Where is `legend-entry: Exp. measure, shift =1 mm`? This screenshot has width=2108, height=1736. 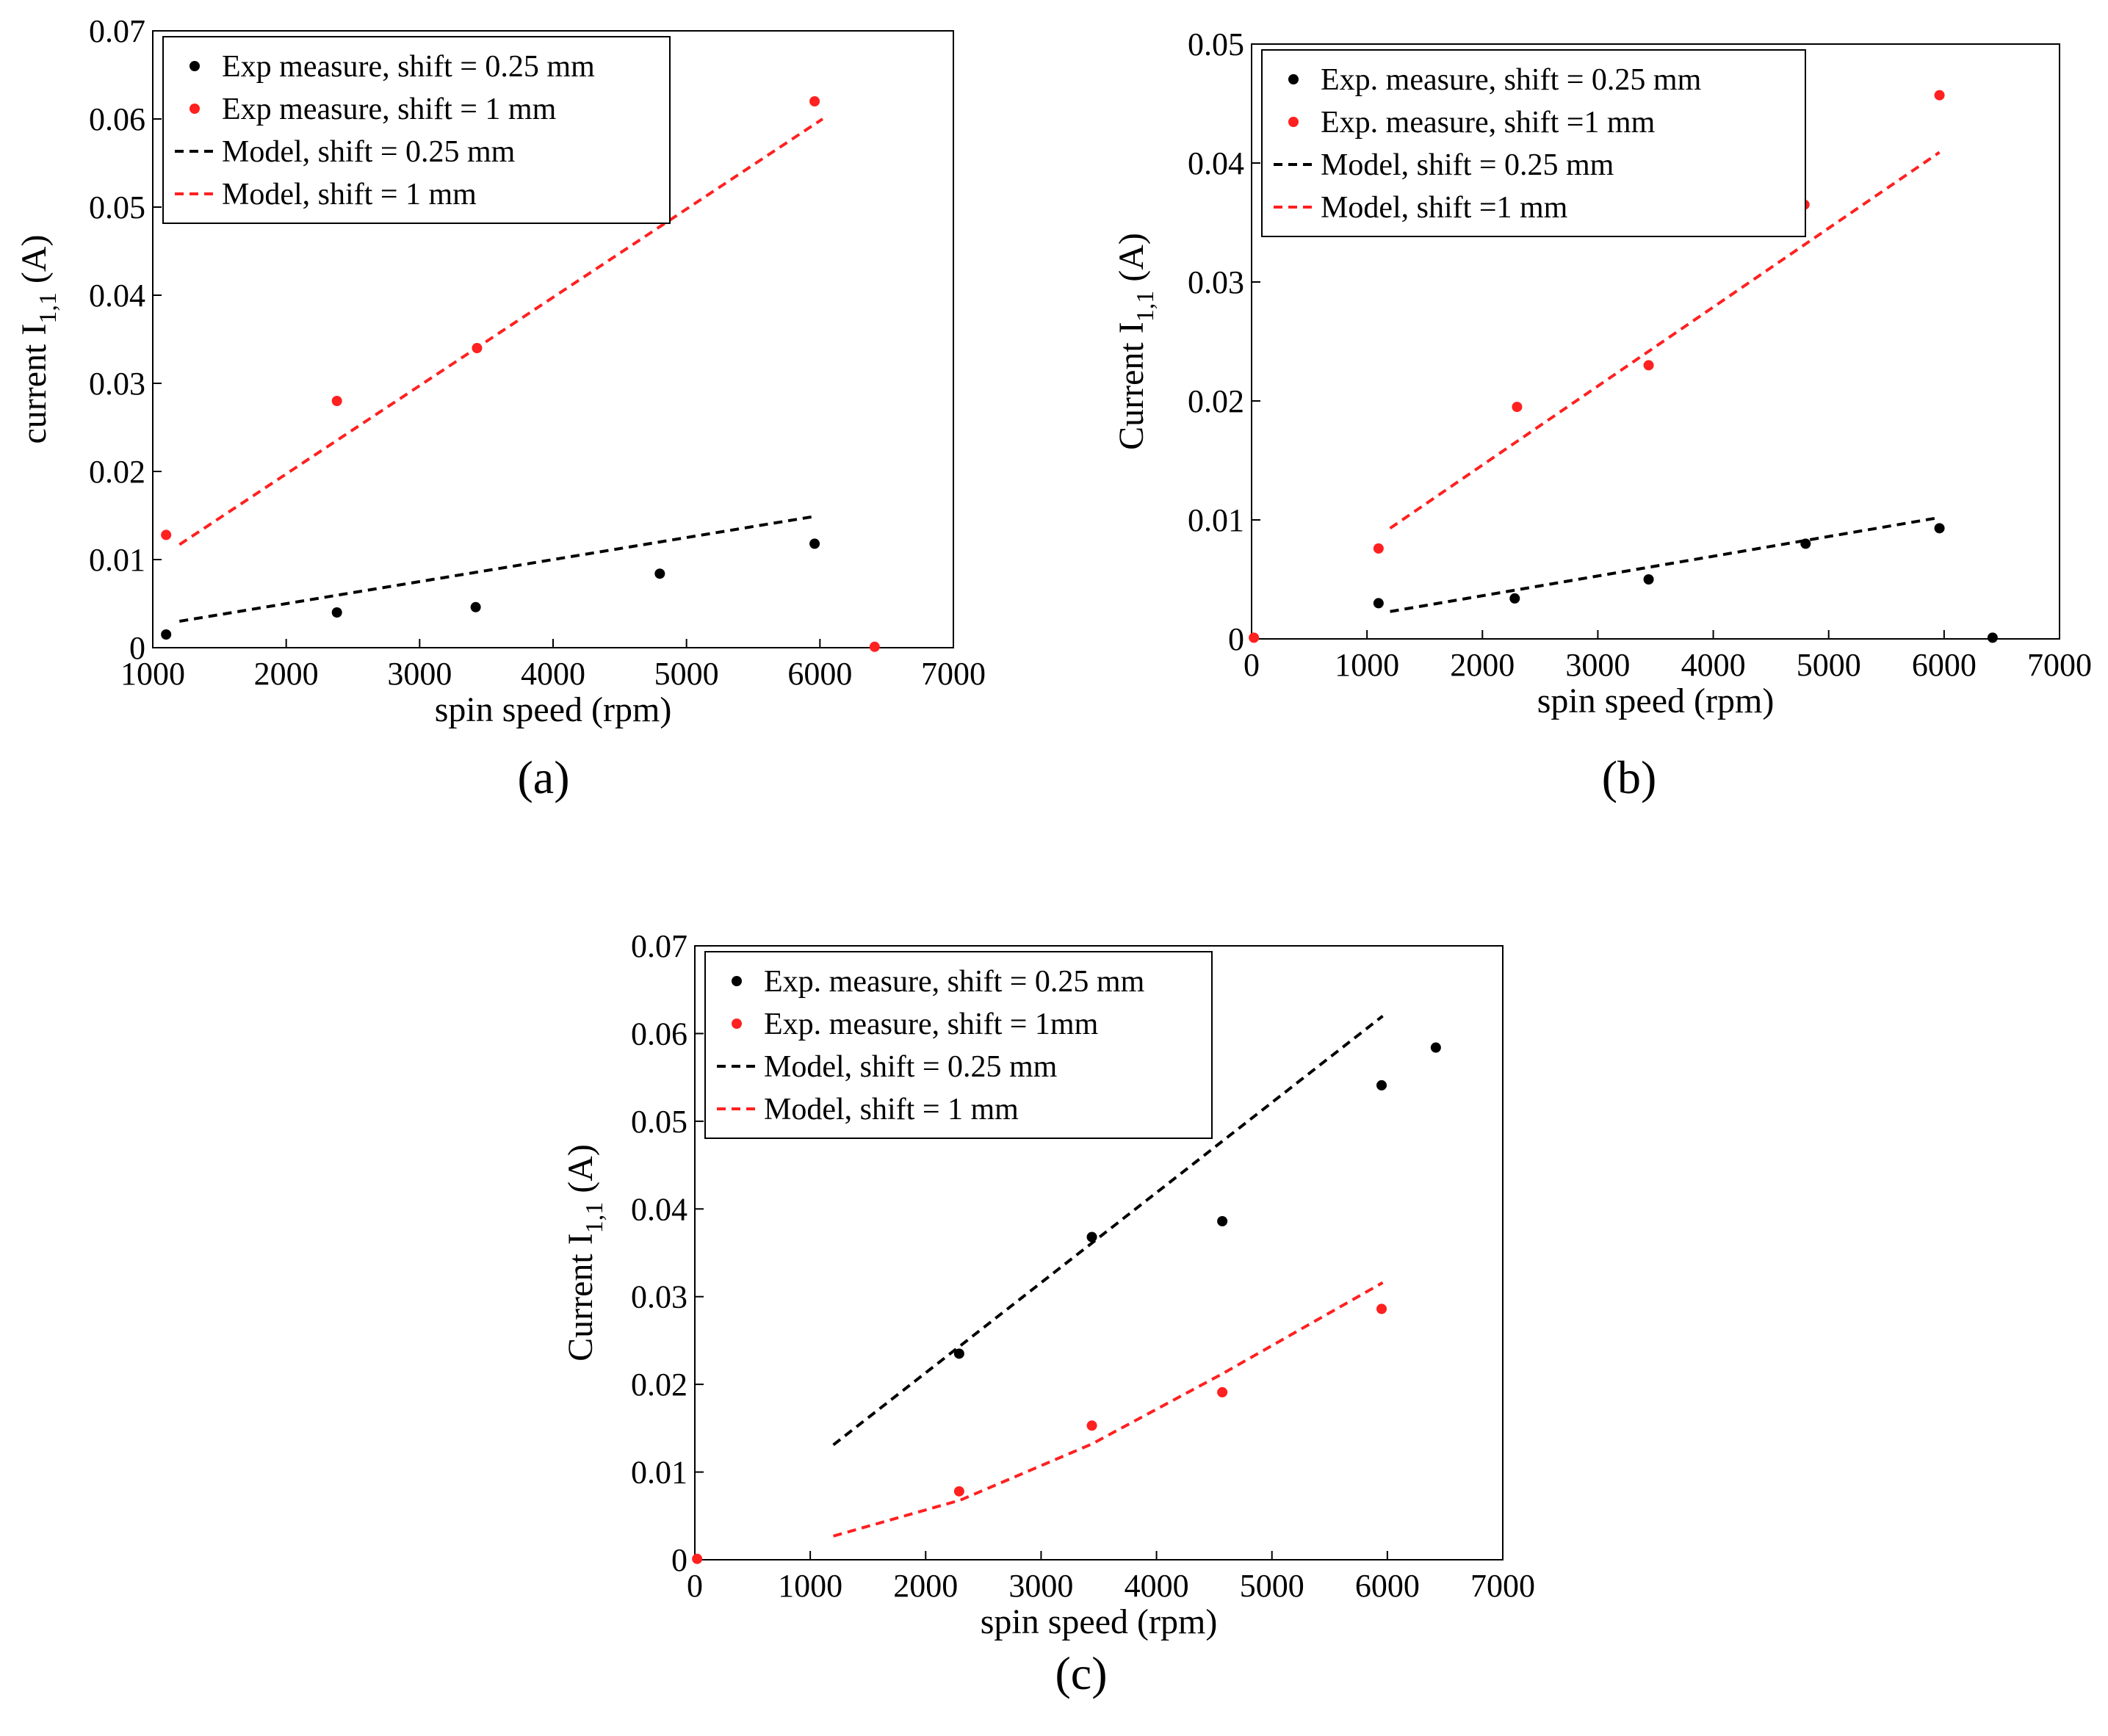
legend-entry: Exp. measure, shift =1 mm is located at coordinates (1489, 123).